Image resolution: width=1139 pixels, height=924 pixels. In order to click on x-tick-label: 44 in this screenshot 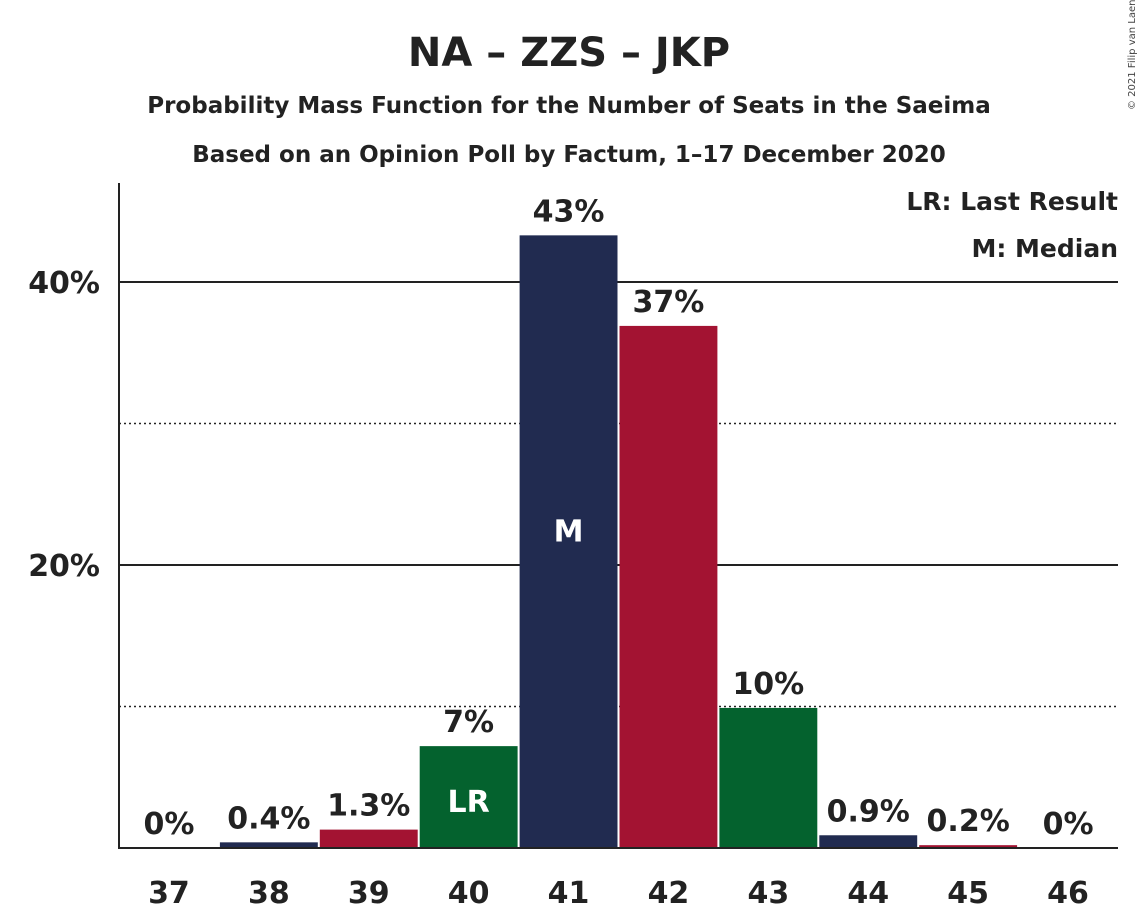, I will do `click(868, 893)`.